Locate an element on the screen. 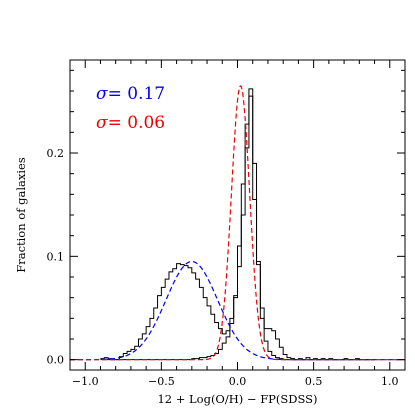  y-axis-label: Fraction of galaxies is located at coordinates (21, 215).